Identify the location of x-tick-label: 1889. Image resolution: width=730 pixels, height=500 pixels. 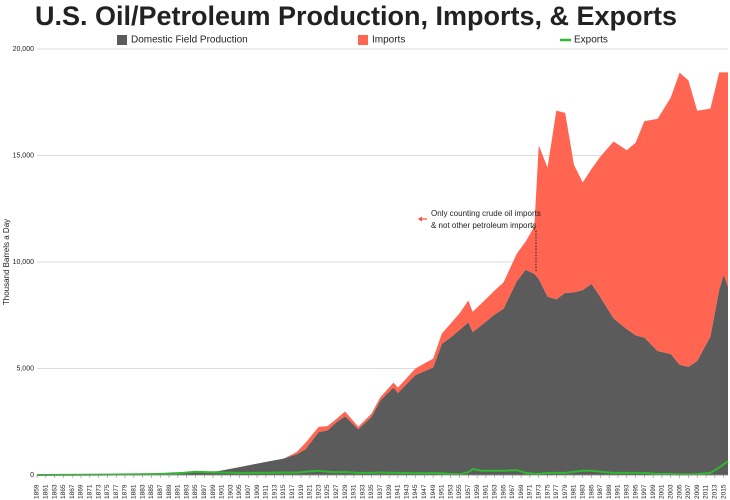
(169, 491).